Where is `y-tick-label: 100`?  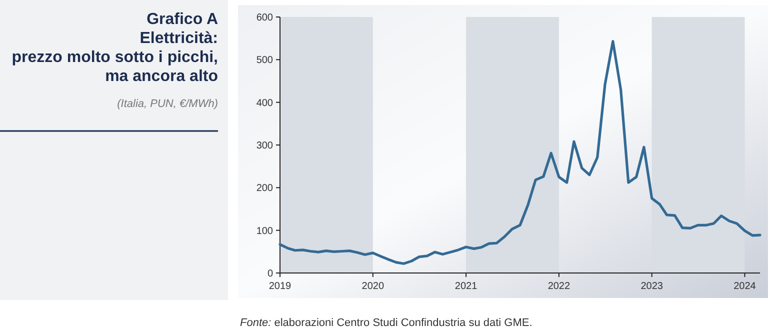
y-tick-label: 100 is located at coordinates (265, 231).